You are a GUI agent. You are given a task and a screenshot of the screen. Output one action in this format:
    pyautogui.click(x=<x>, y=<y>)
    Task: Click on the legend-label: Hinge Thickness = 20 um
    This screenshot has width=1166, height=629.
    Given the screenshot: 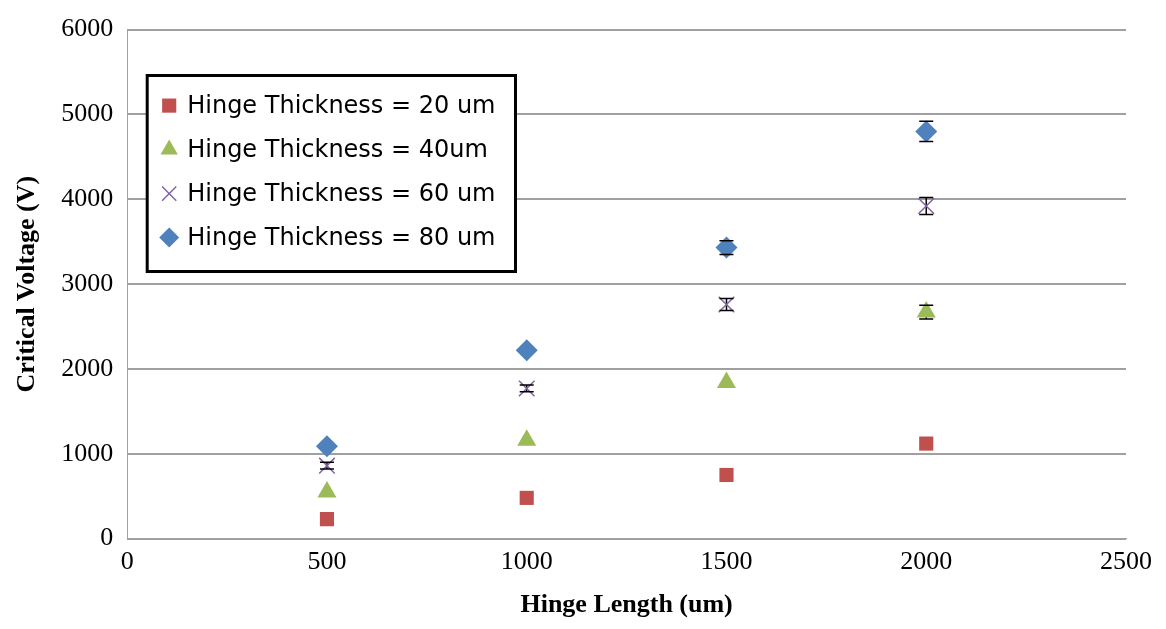 What is the action you would take?
    pyautogui.click(x=341, y=104)
    